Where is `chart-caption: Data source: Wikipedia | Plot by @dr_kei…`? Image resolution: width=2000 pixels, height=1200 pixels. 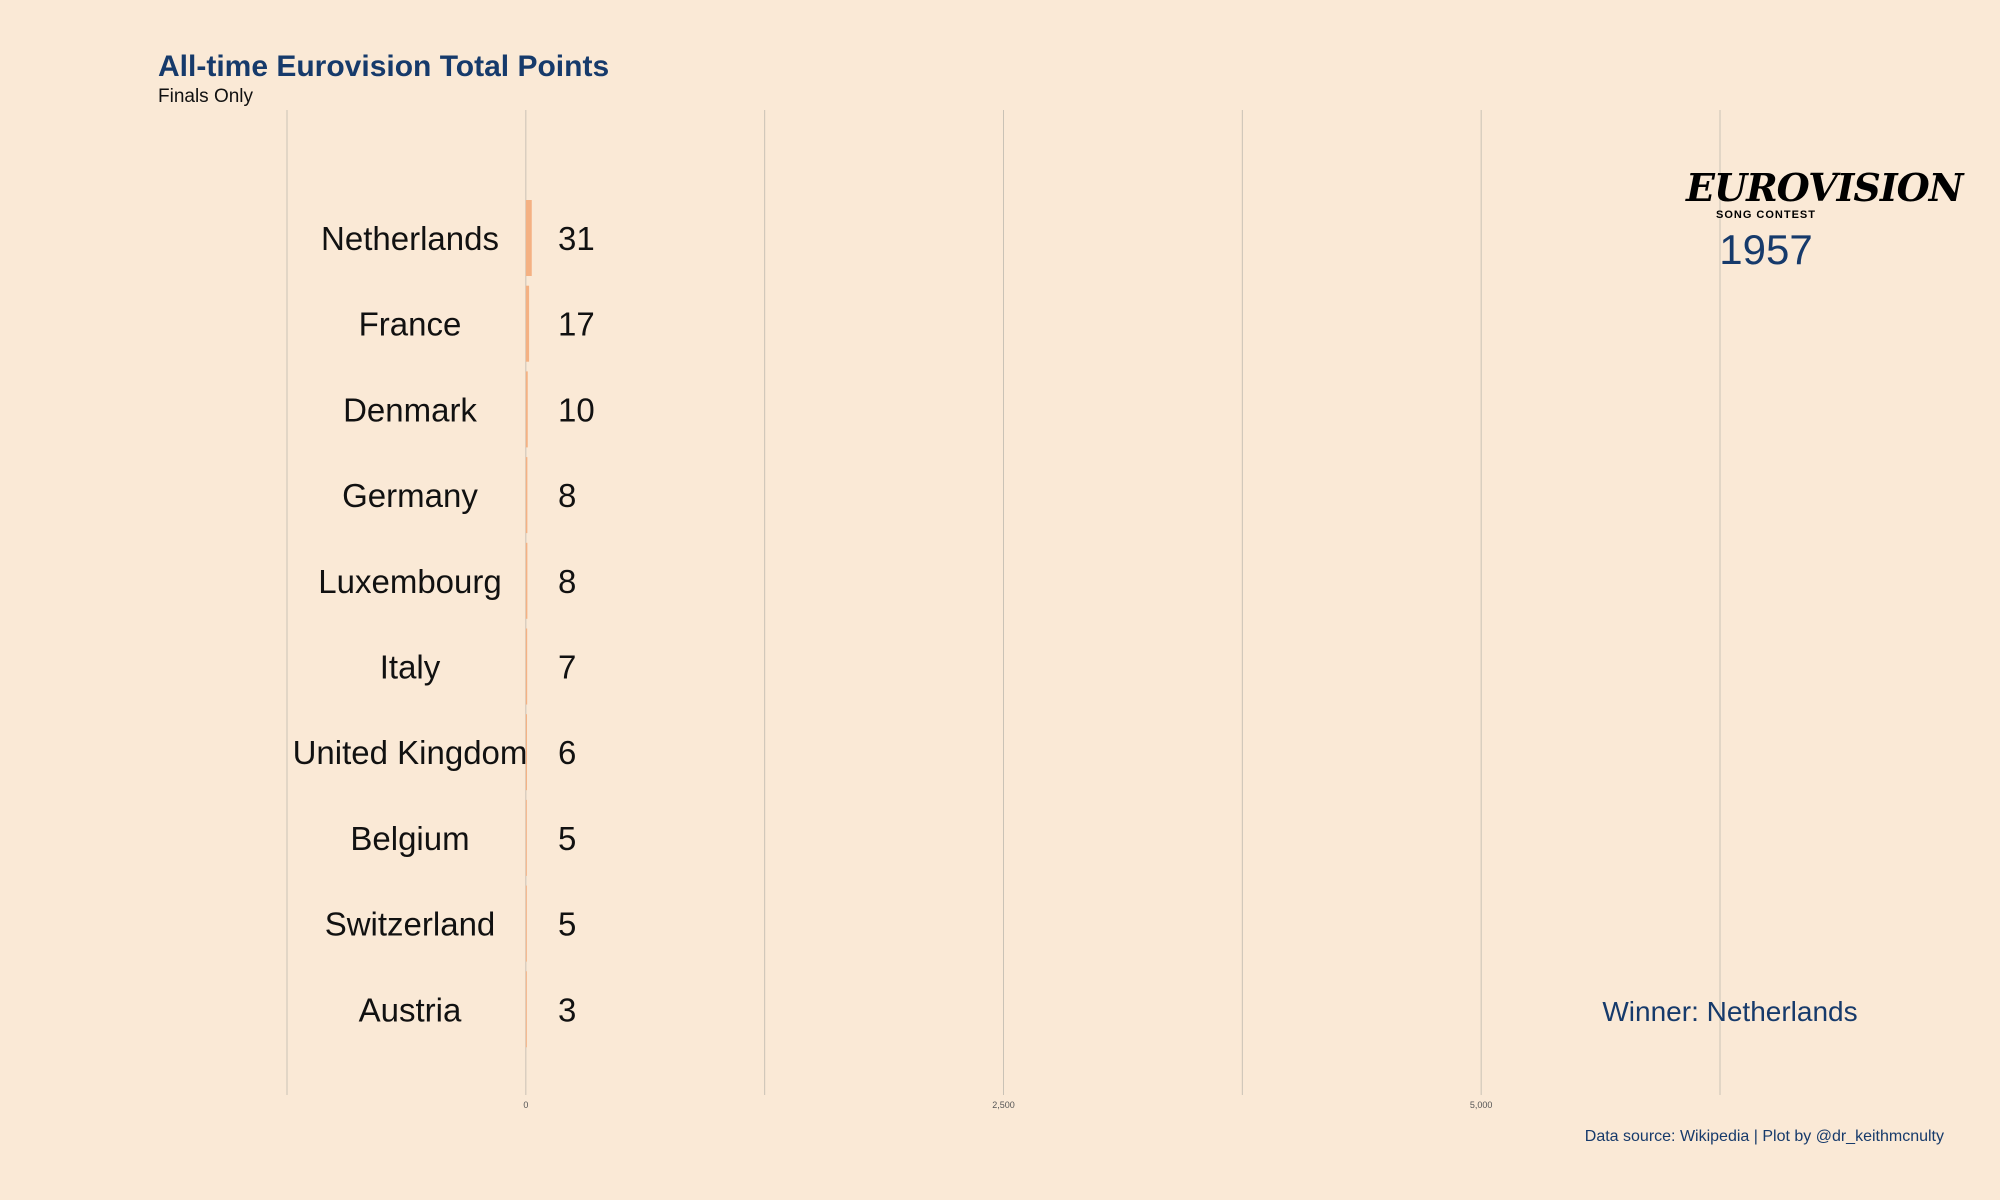
chart-caption: Data source: Wikipedia | Plot by @dr_kei… is located at coordinates (1764, 1136).